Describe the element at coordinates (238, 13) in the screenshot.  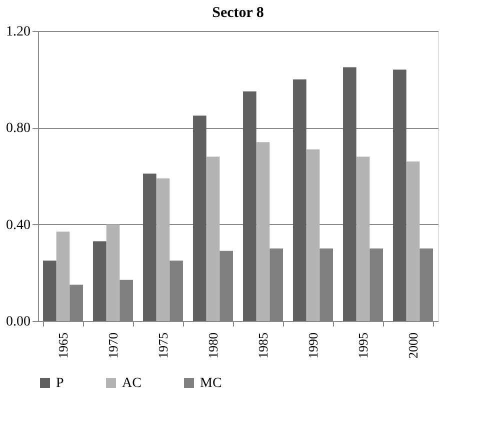
I see `chart-title: Sector 8` at that location.